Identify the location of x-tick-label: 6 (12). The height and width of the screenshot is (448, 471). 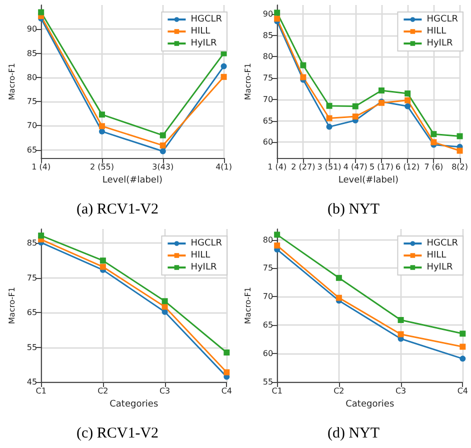
(408, 167).